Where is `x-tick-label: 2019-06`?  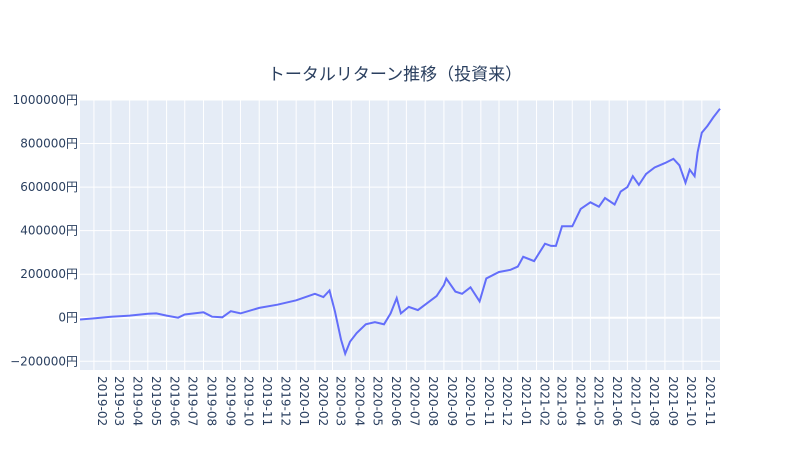 x-tick-label: 2019-06 is located at coordinates (175, 401).